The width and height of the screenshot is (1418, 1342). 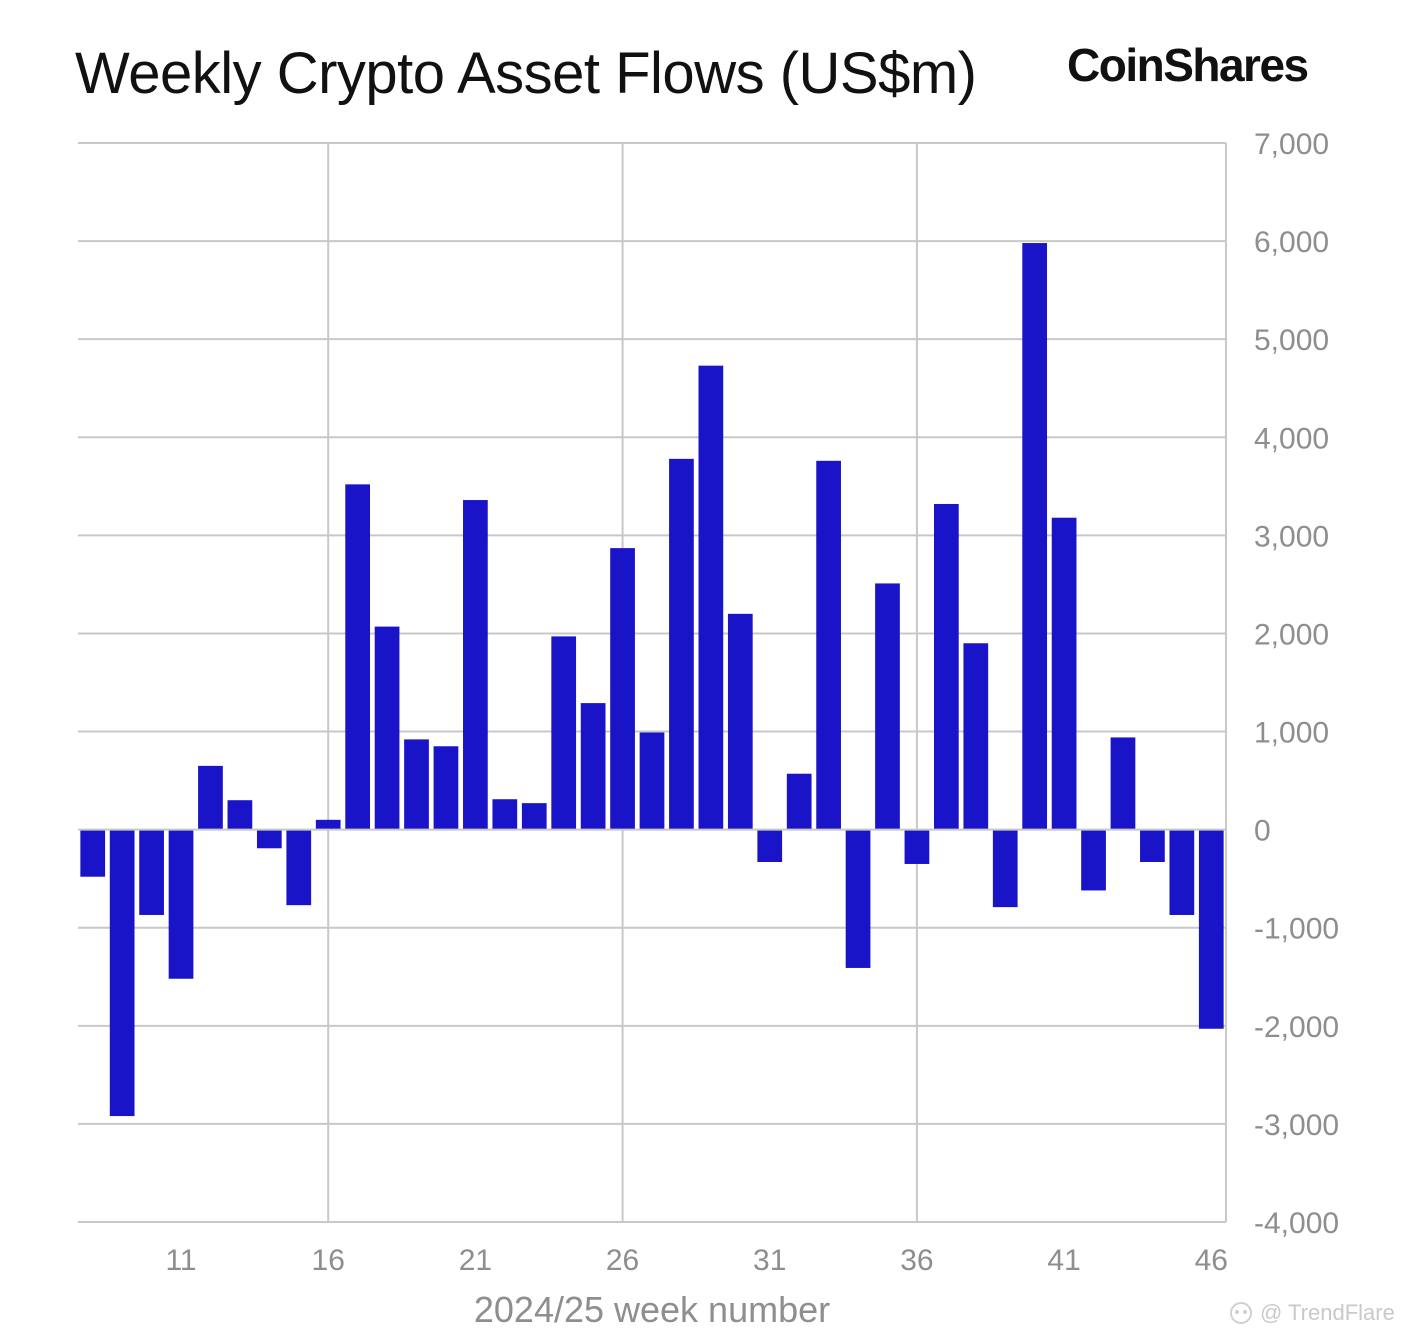 What do you see at coordinates (1291, 536) in the screenshot?
I see `y-tick-label: 3,000` at bounding box center [1291, 536].